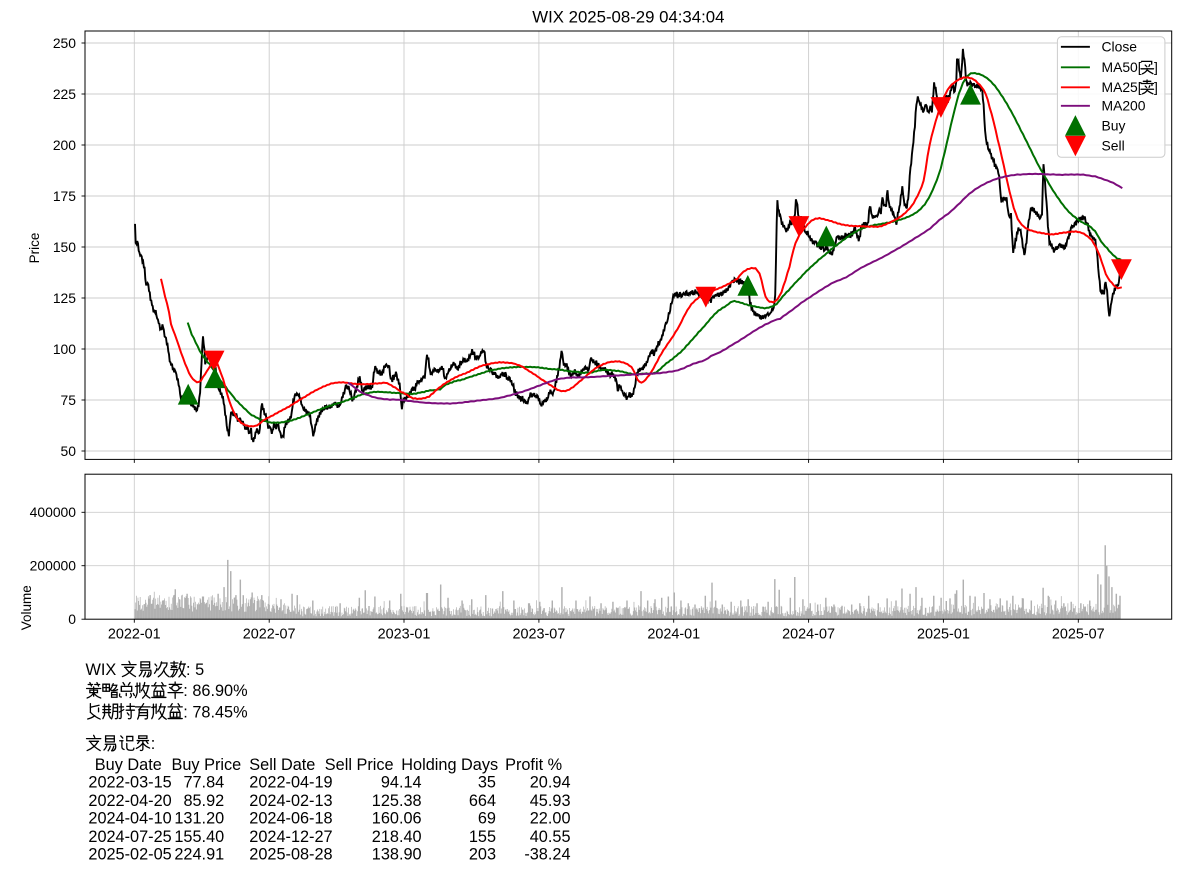 The width and height of the screenshot is (1180, 869). Describe the element at coordinates (533, 765) in the screenshot. I see `svg-text: Profit %` at that location.